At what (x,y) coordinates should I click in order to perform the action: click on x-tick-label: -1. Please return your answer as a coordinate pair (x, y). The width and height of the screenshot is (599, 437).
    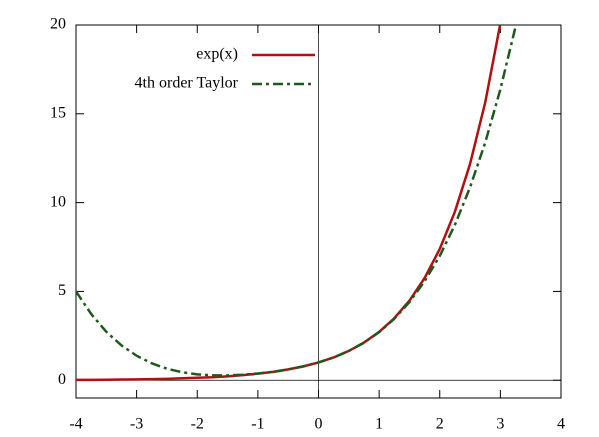
    Looking at the image, I should click on (257, 424).